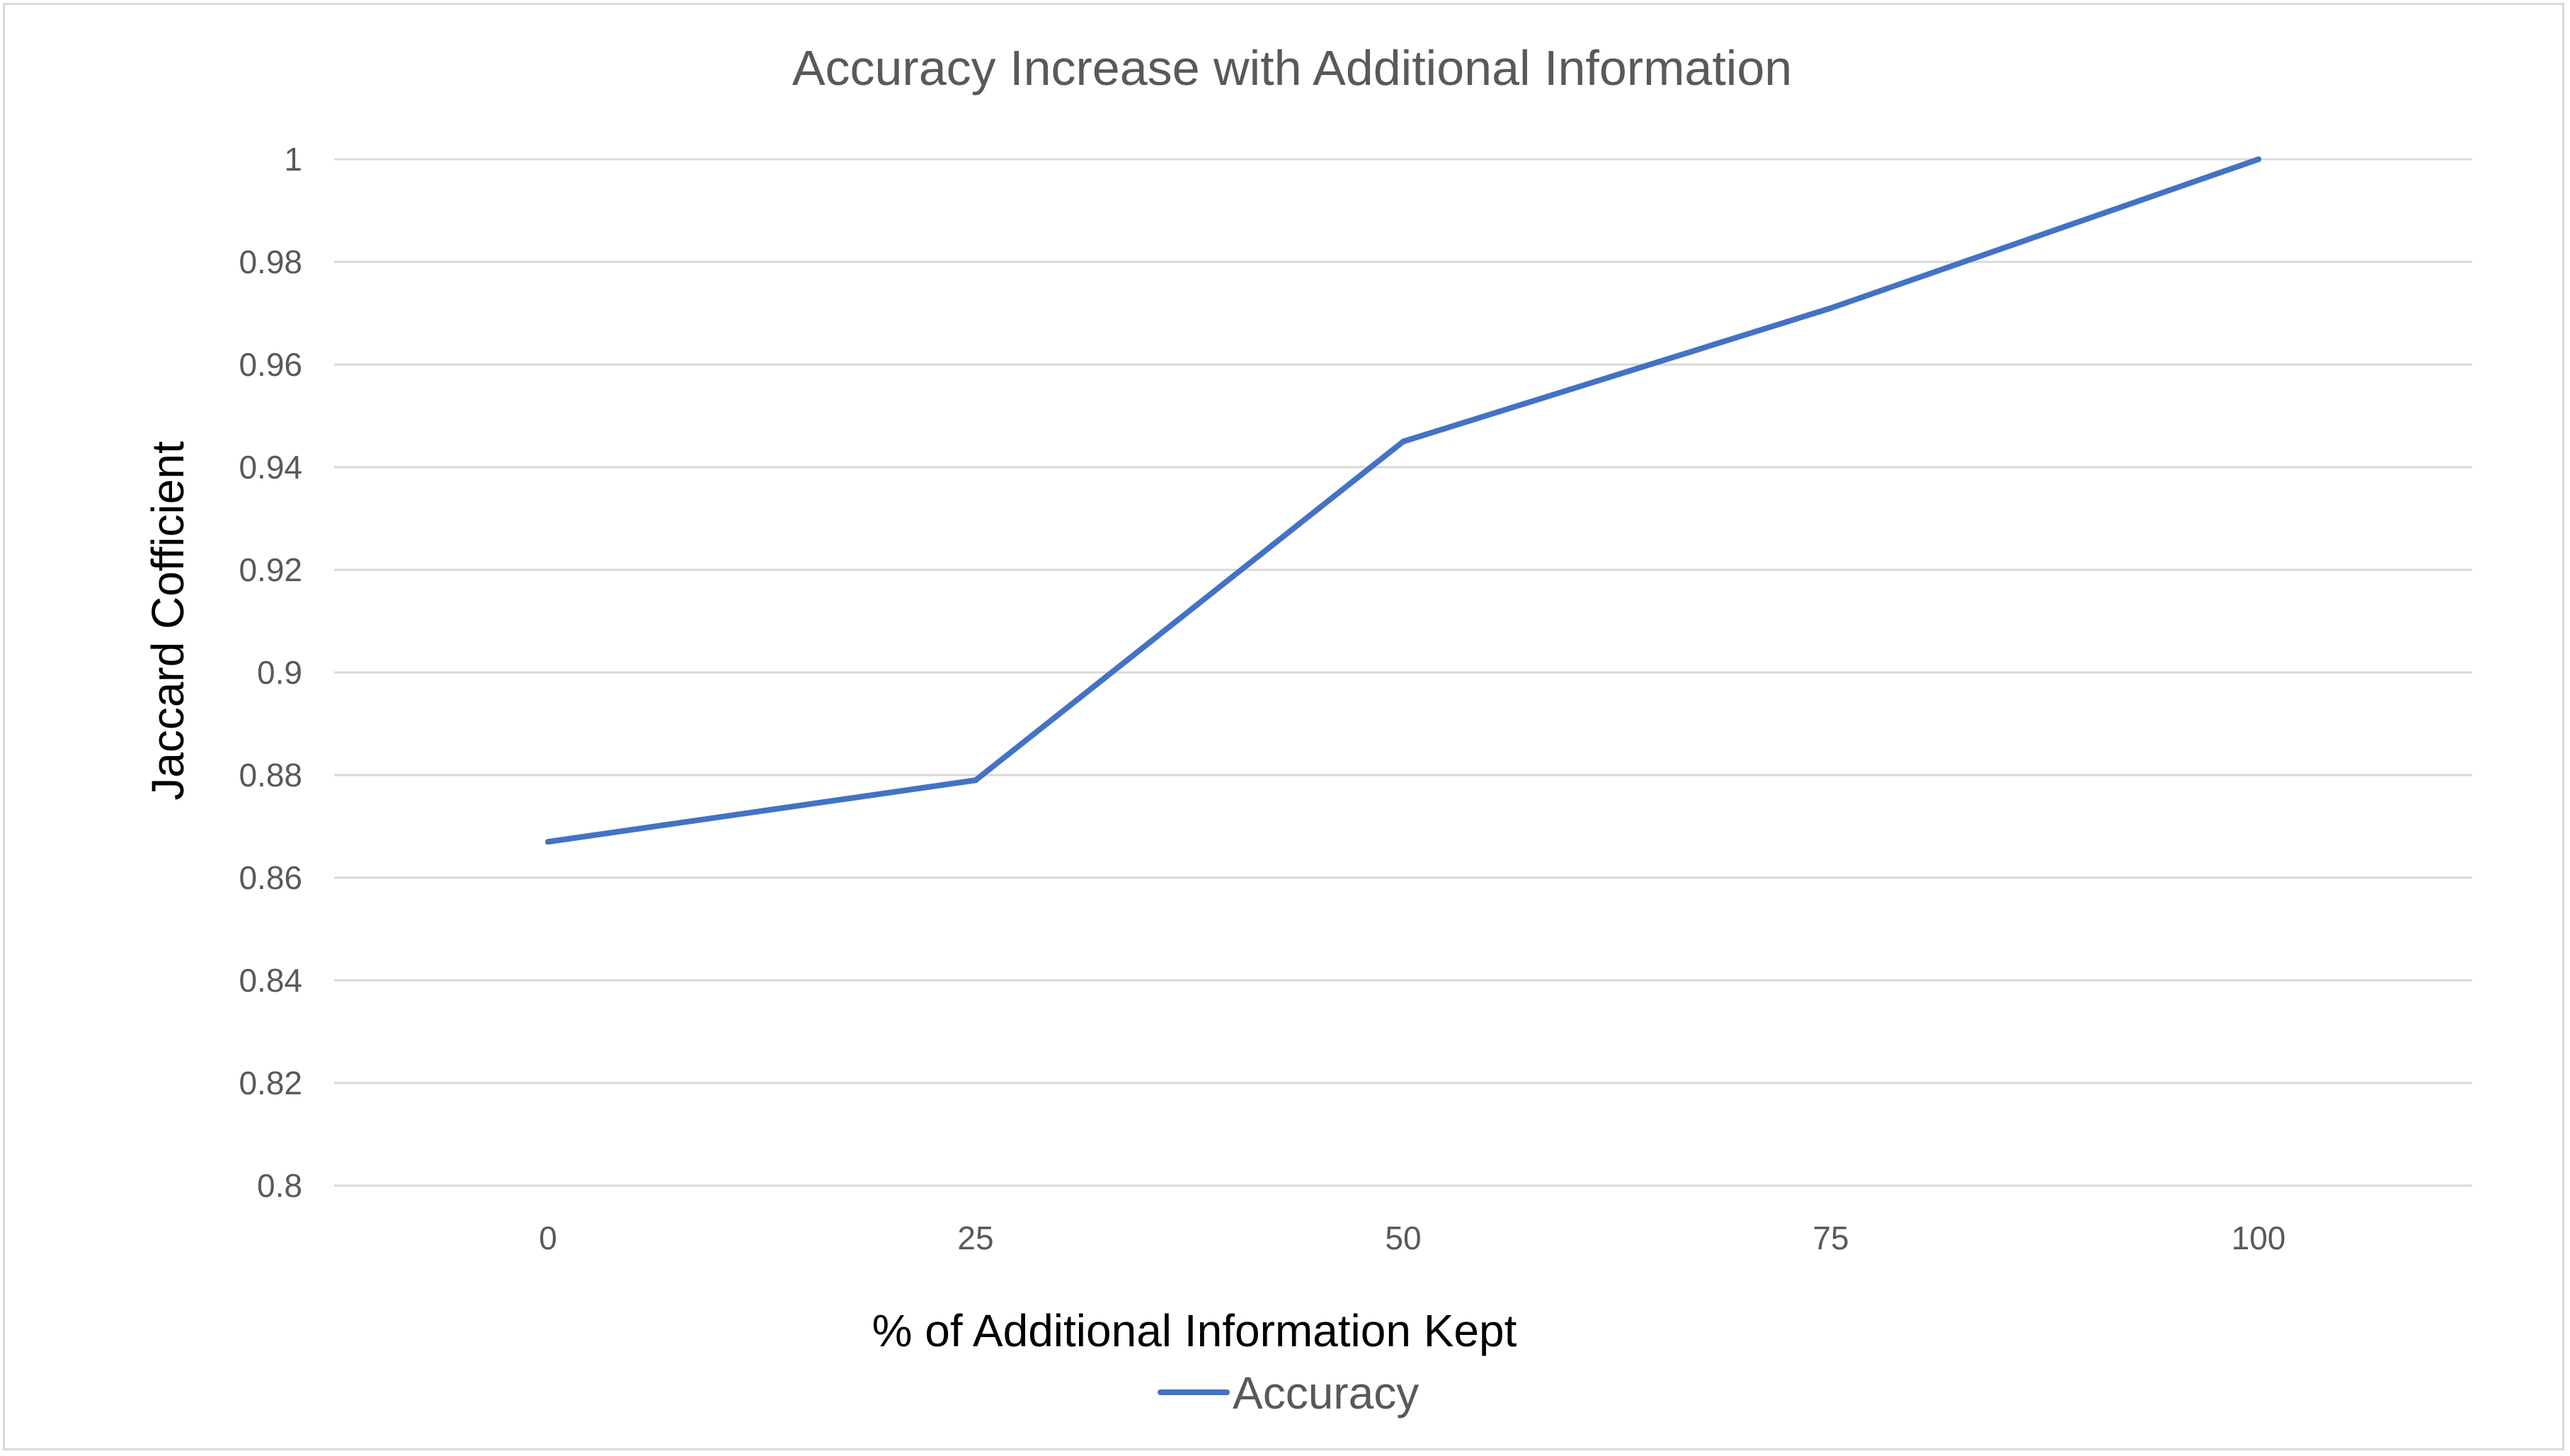  I want to click on x-tick-label: 0, so click(548, 1238).